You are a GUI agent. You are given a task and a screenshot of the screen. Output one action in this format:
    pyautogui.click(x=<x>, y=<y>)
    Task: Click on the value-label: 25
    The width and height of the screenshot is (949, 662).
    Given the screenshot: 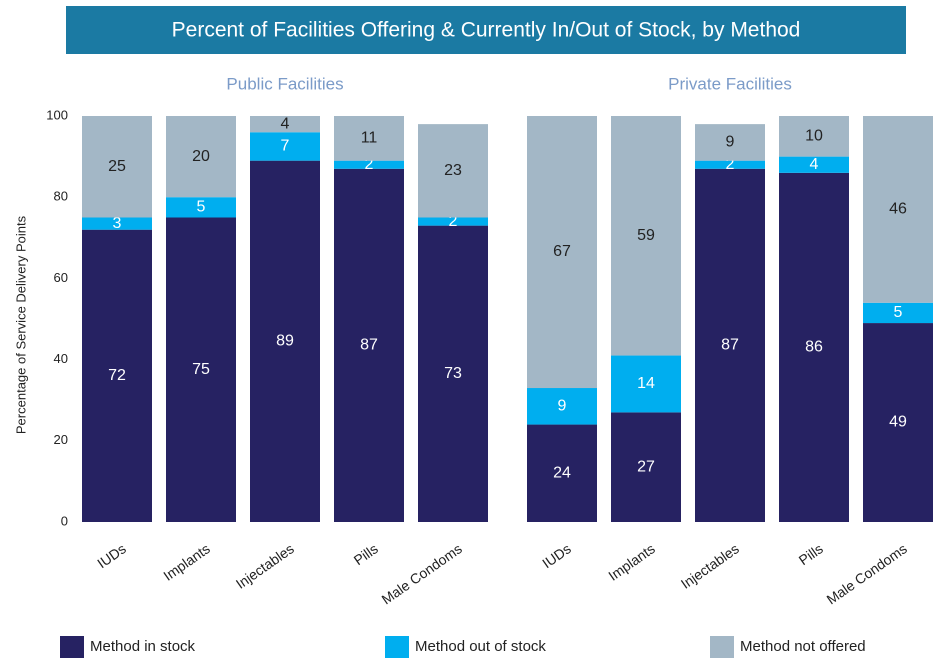 What is the action you would take?
    pyautogui.click(x=117, y=166)
    